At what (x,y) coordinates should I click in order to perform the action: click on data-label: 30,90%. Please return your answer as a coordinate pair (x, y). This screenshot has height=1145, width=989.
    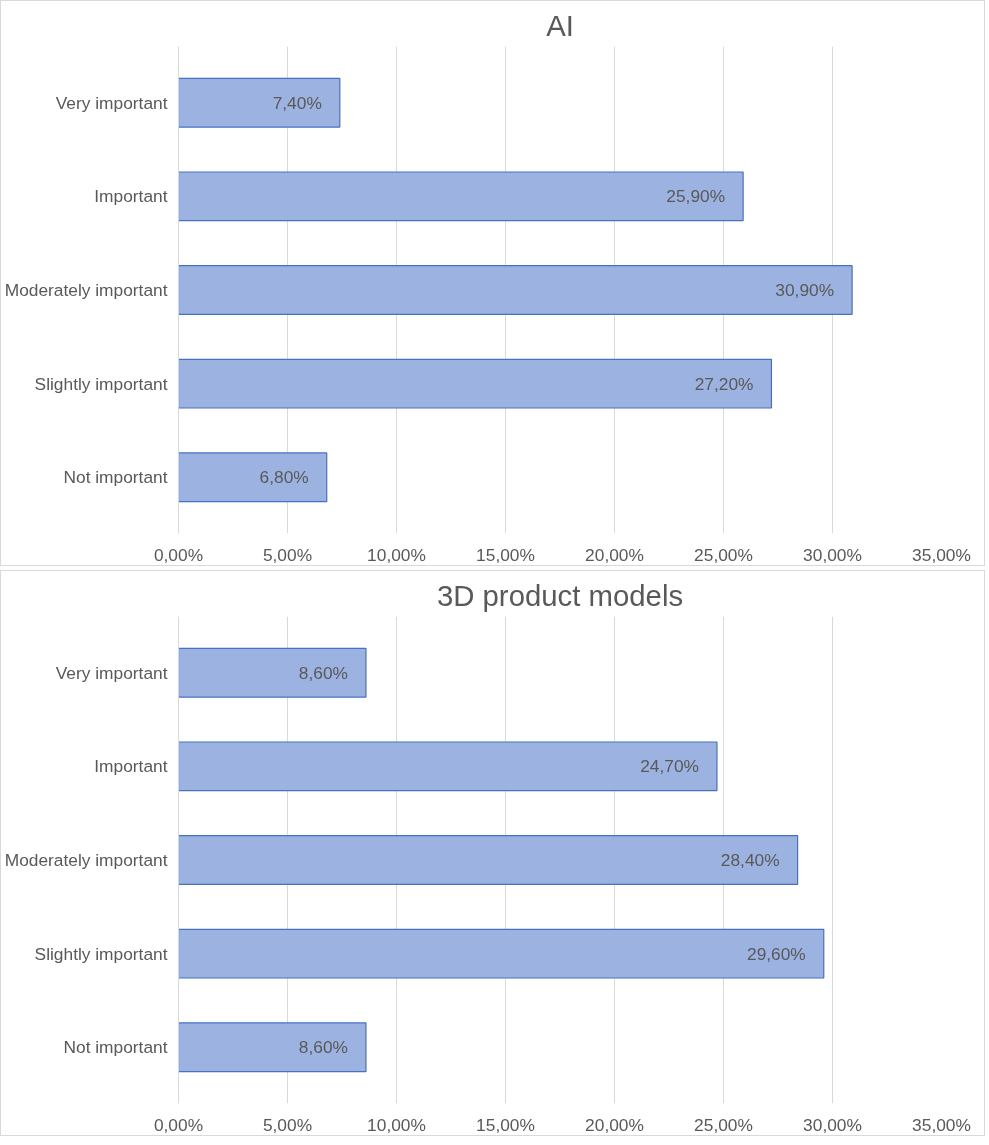
    Looking at the image, I should click on (805, 290).